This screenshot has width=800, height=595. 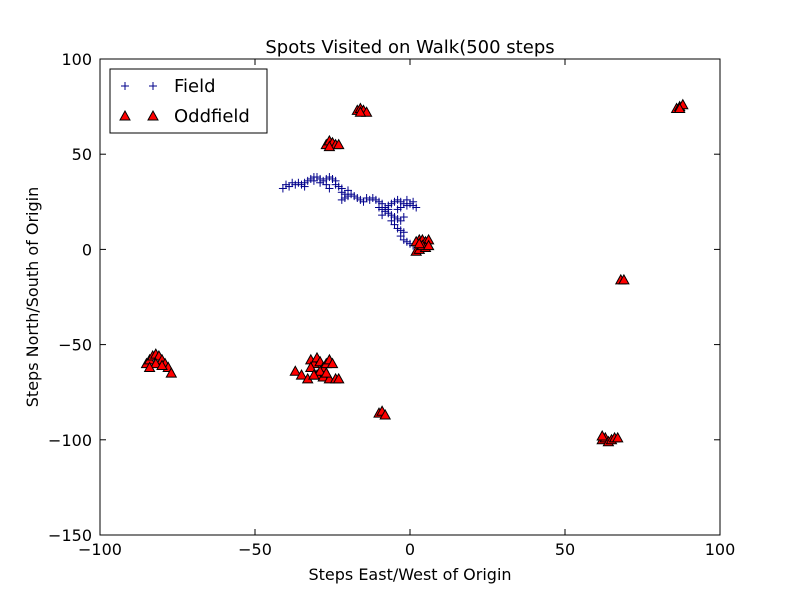 What do you see at coordinates (565, 549) in the screenshot?
I see `x-tick-label: 50` at bounding box center [565, 549].